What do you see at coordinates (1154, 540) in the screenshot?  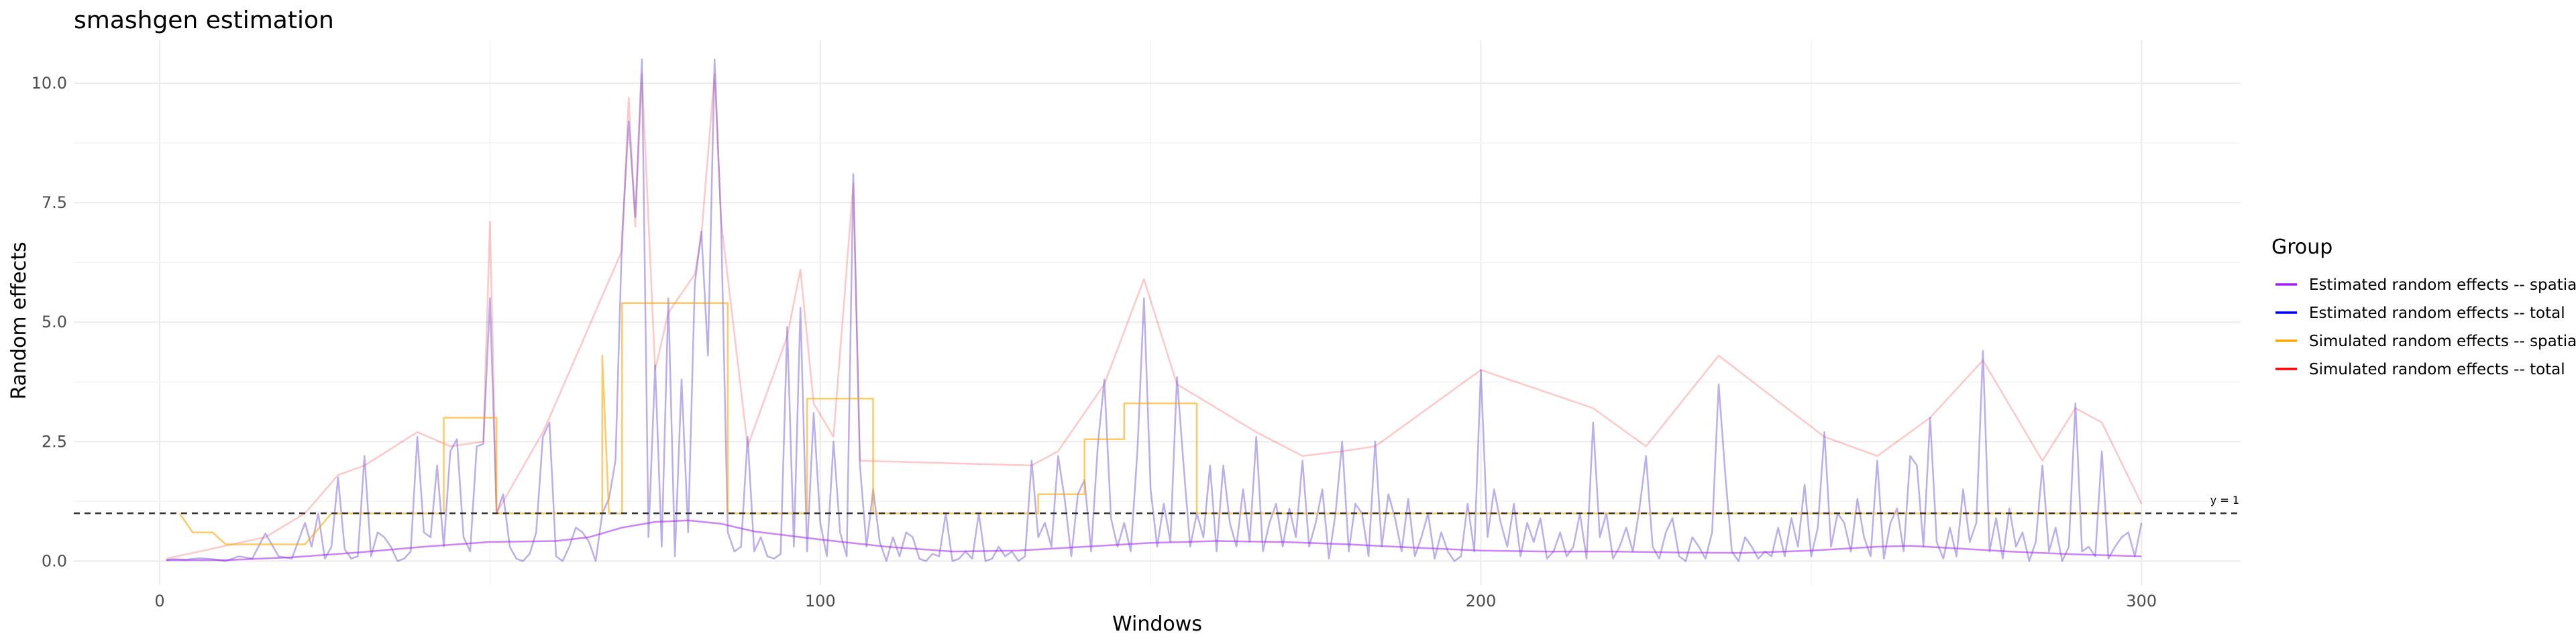 I see `series-line-estimated-random-effects-spatial` at bounding box center [1154, 540].